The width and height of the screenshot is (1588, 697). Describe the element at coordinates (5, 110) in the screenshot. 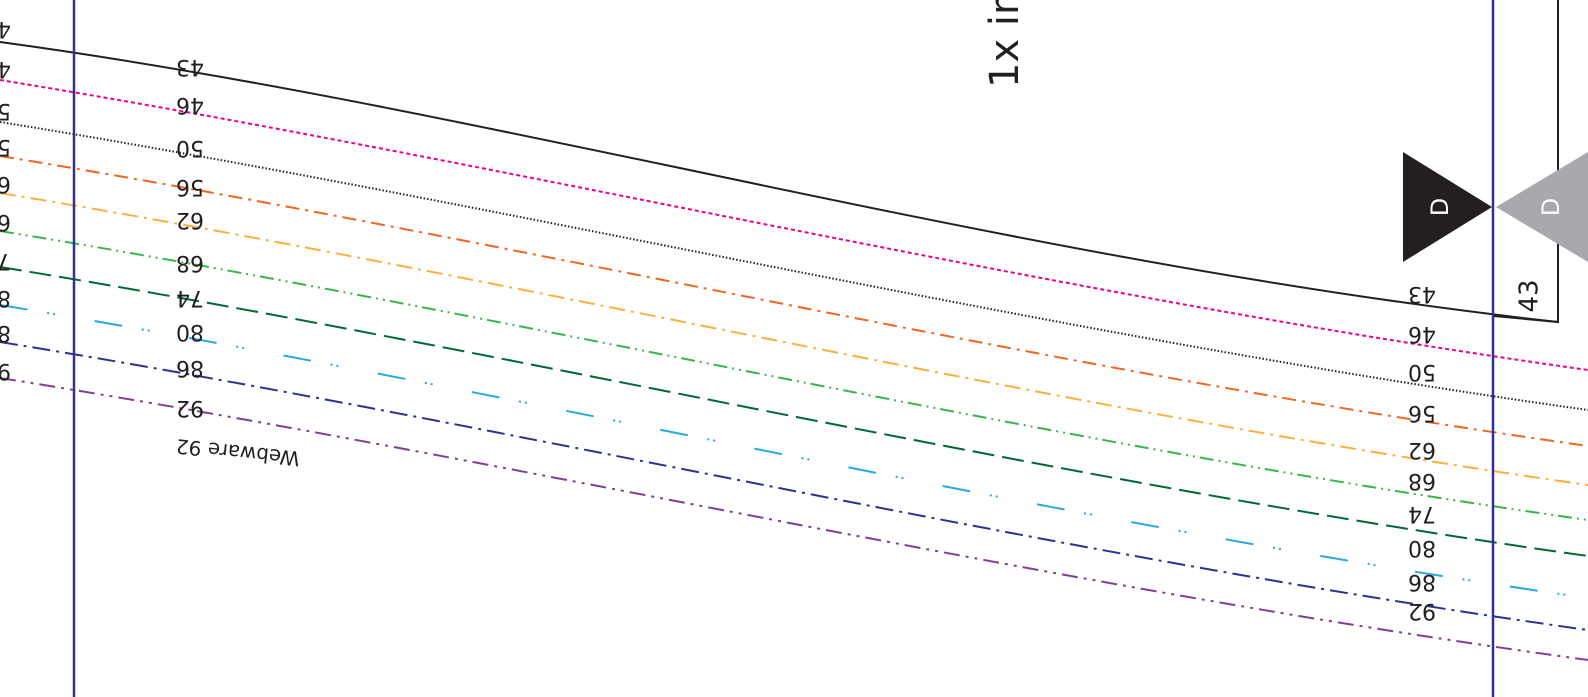

I see `size-label-edge-50: 5` at that location.